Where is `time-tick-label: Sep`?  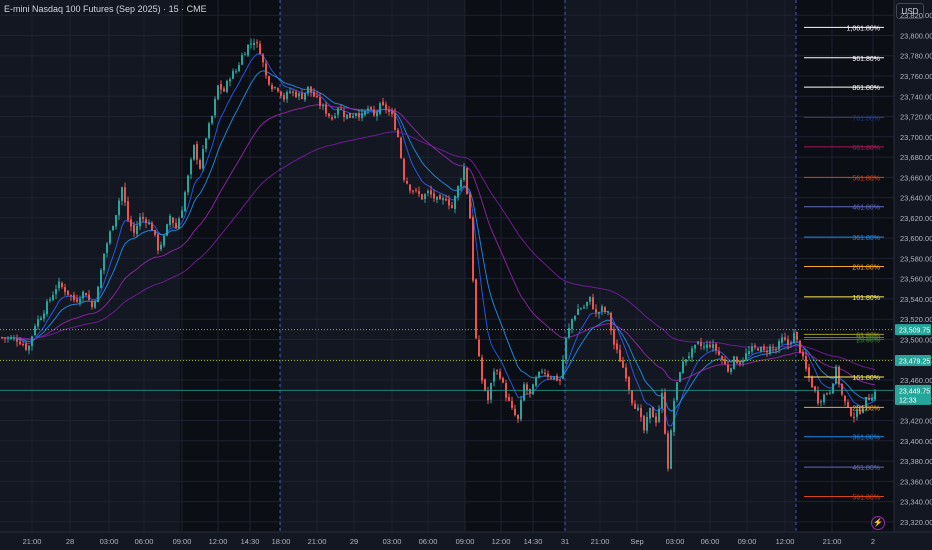 time-tick-label: Sep is located at coordinates (636, 541).